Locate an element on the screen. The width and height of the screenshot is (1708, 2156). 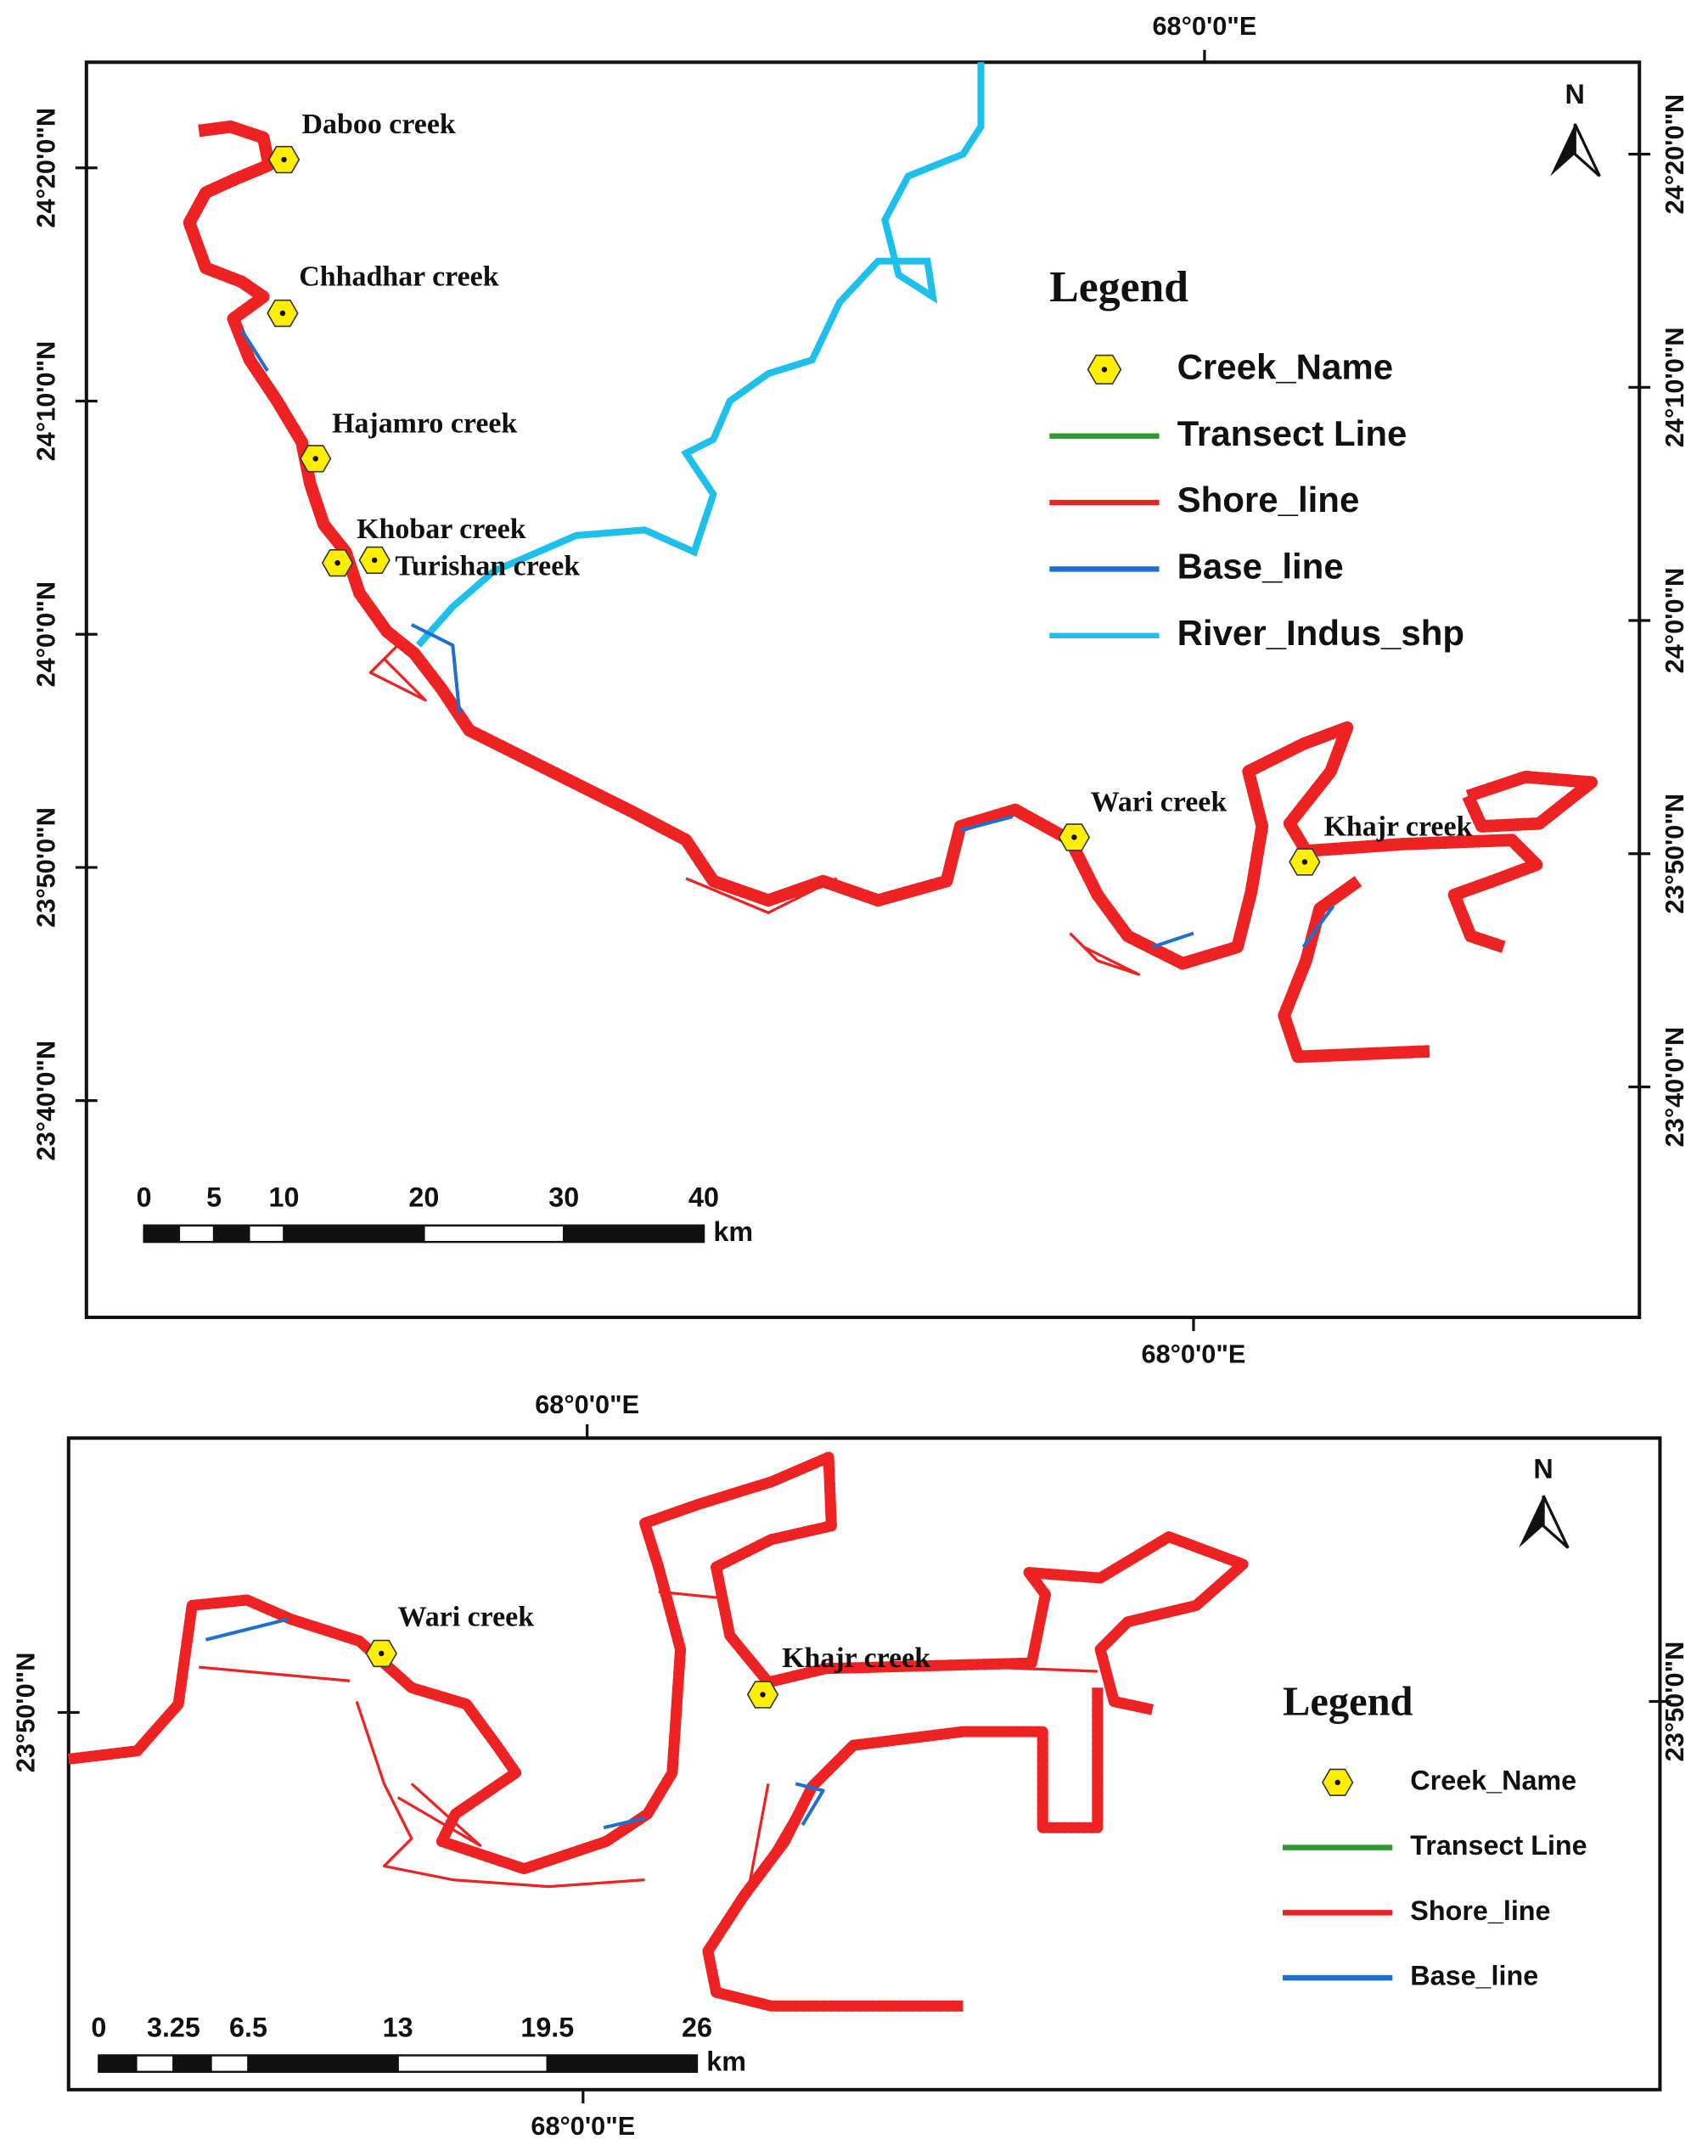
creek-label: Hajamro creek is located at coordinates (424, 423).